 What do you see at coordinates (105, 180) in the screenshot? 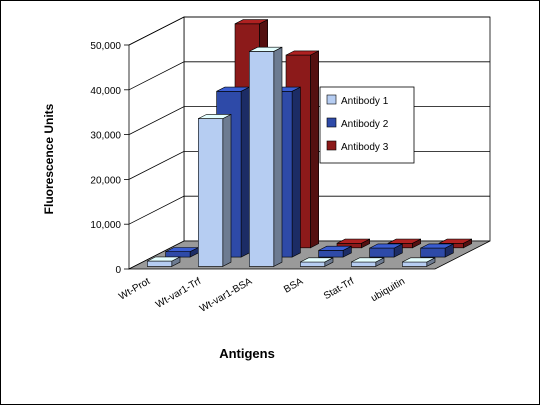
I see `y-tick-label: 20,000` at bounding box center [105, 180].